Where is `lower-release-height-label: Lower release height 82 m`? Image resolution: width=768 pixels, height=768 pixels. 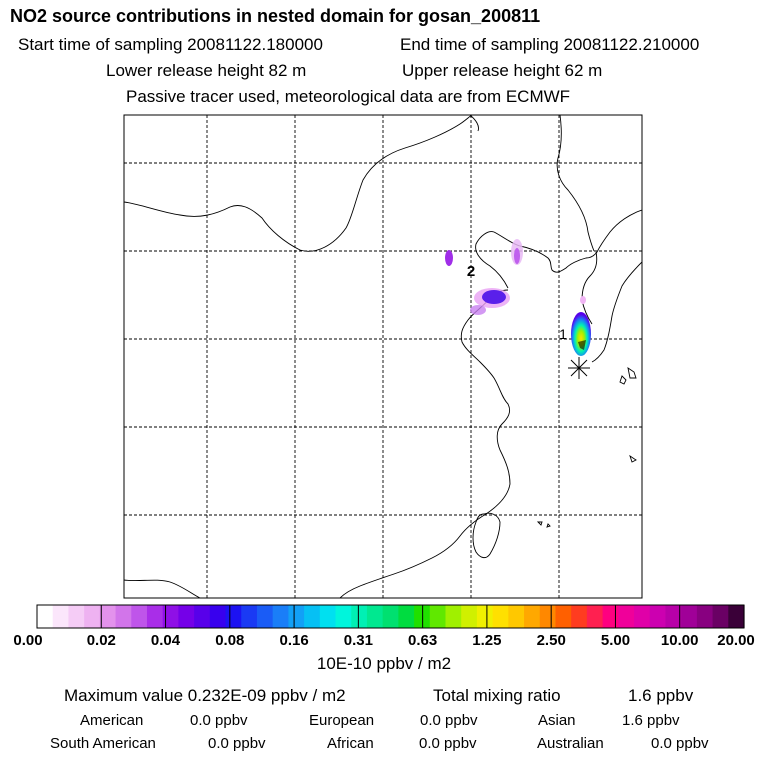
lower-release-height-label: Lower release height 82 m is located at coordinates (206, 70).